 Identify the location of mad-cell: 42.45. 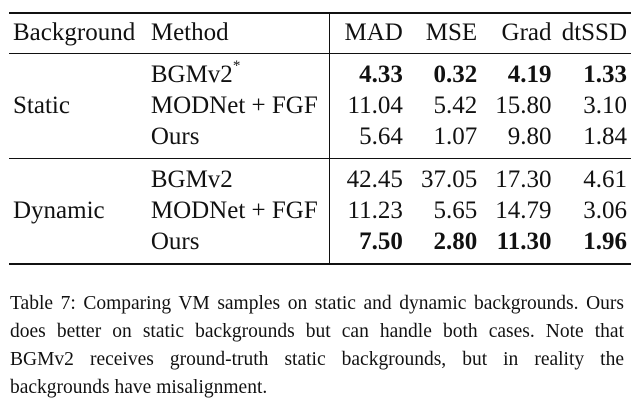
(374, 179).